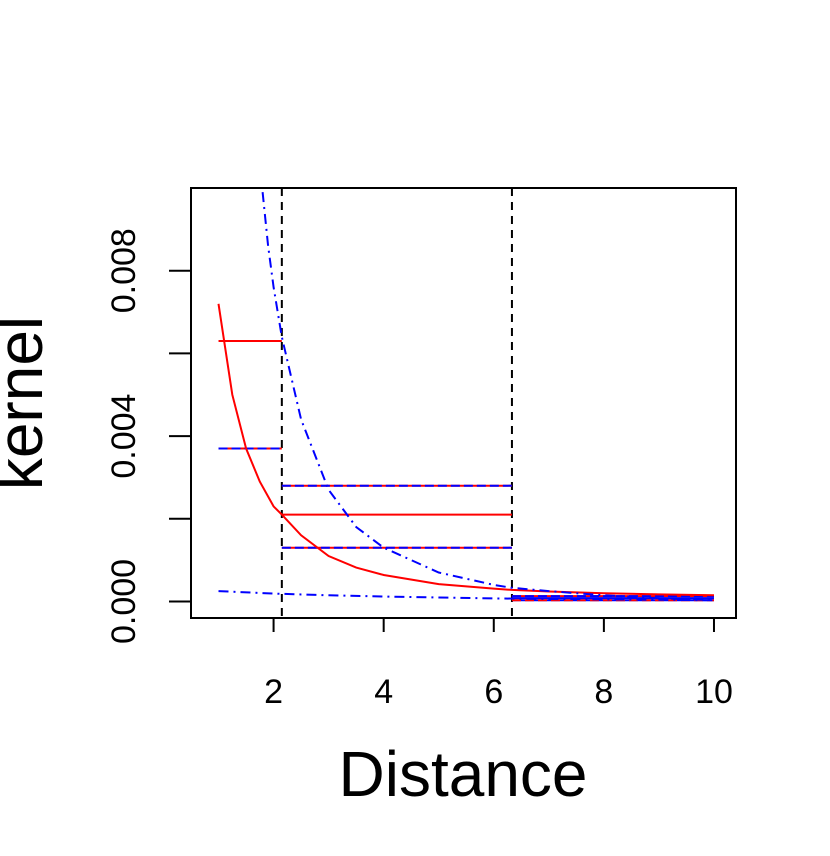  Describe the element at coordinates (463, 774) in the screenshot. I see `x-axis-title: Distance` at that location.